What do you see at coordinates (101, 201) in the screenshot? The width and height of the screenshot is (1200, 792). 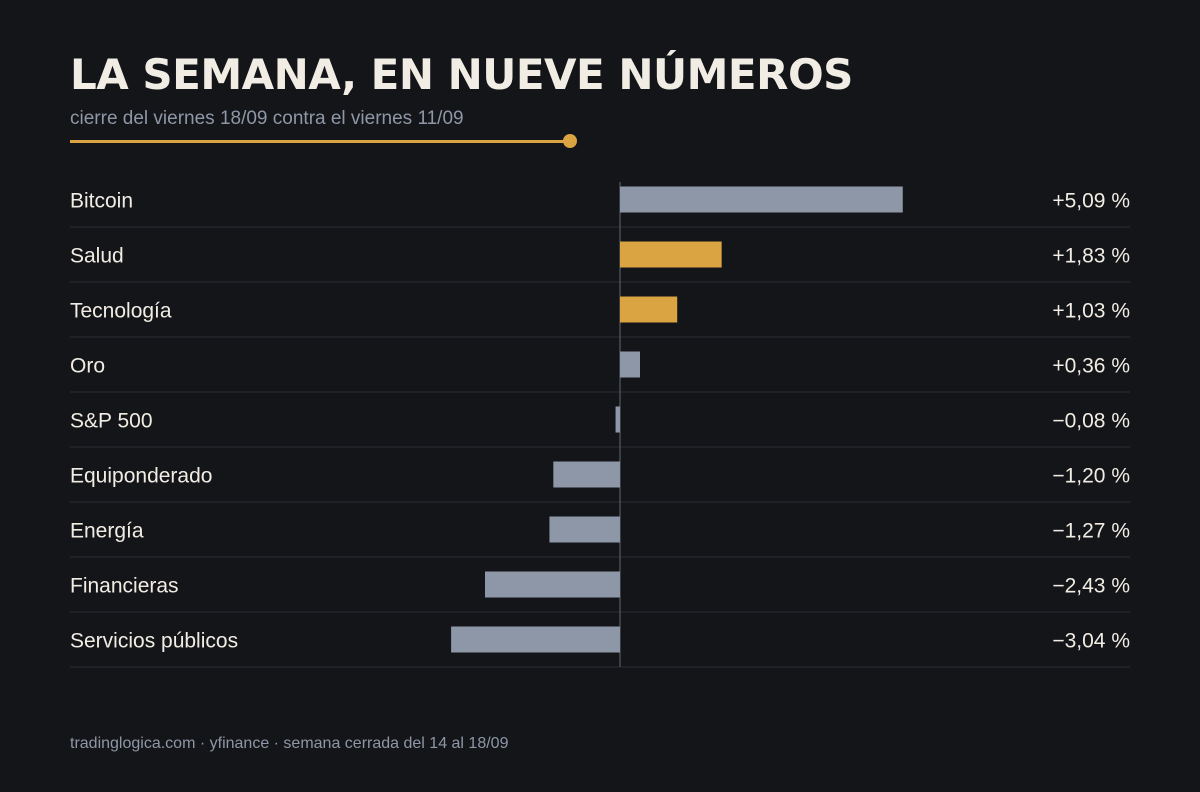 I see `category-label: Bitcoin` at bounding box center [101, 201].